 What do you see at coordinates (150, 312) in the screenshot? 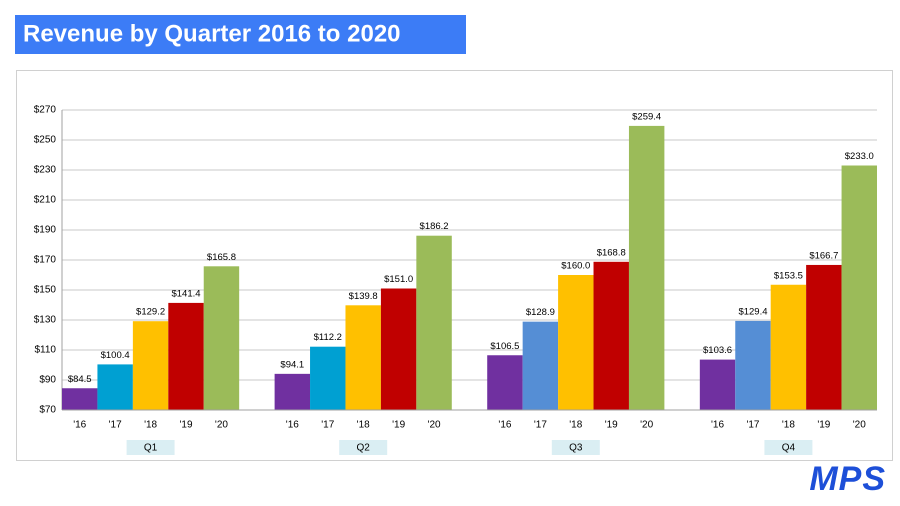
I see `value-label: $129.2` at bounding box center [150, 312].